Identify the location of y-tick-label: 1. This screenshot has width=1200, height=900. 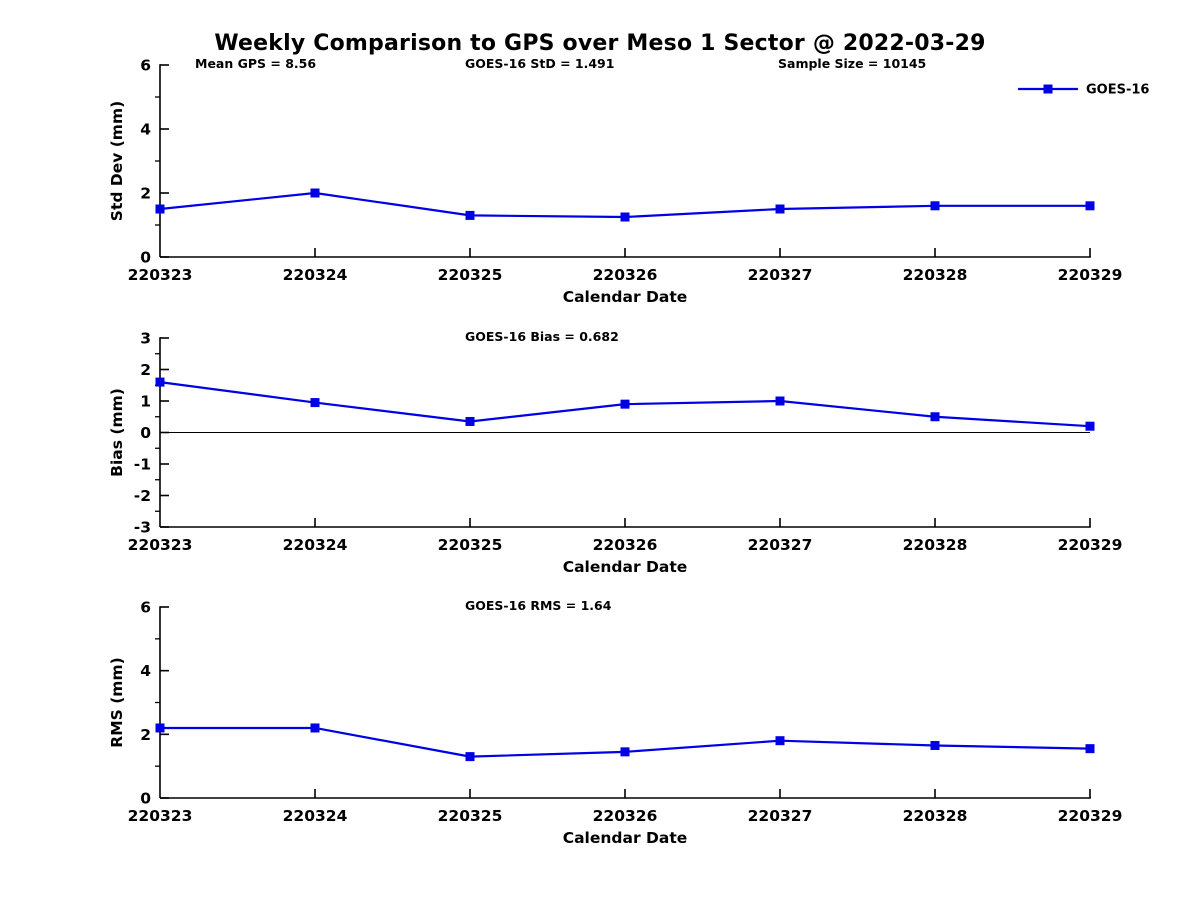
(145, 402).